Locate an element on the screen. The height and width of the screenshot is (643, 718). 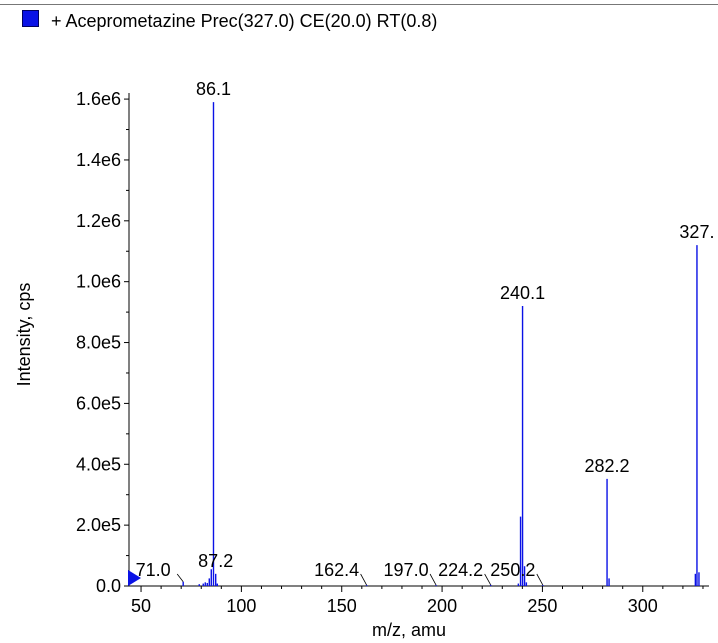
peak-label: 197.0 is located at coordinates (406, 570).